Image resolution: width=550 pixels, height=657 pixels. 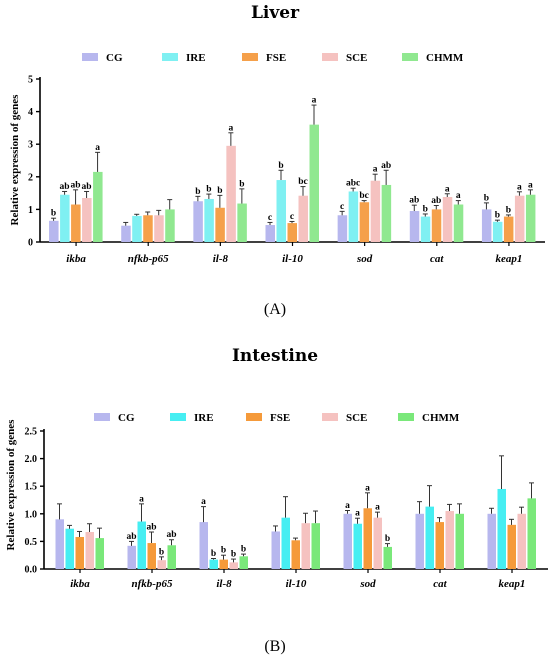 What do you see at coordinates (30, 145) in the screenshot?
I see `y-tick-label: 3` at bounding box center [30, 145].